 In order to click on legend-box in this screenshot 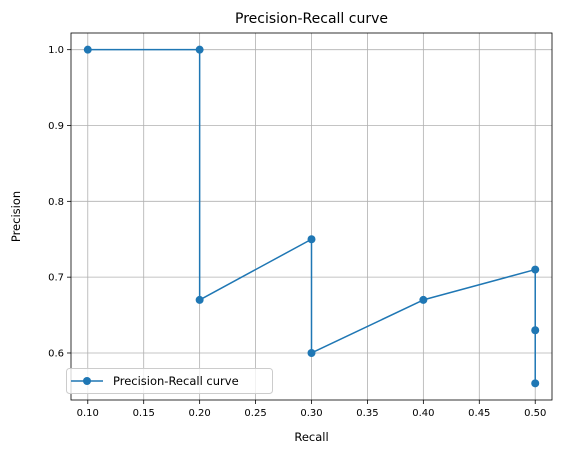, I will do `click(169, 381)`.